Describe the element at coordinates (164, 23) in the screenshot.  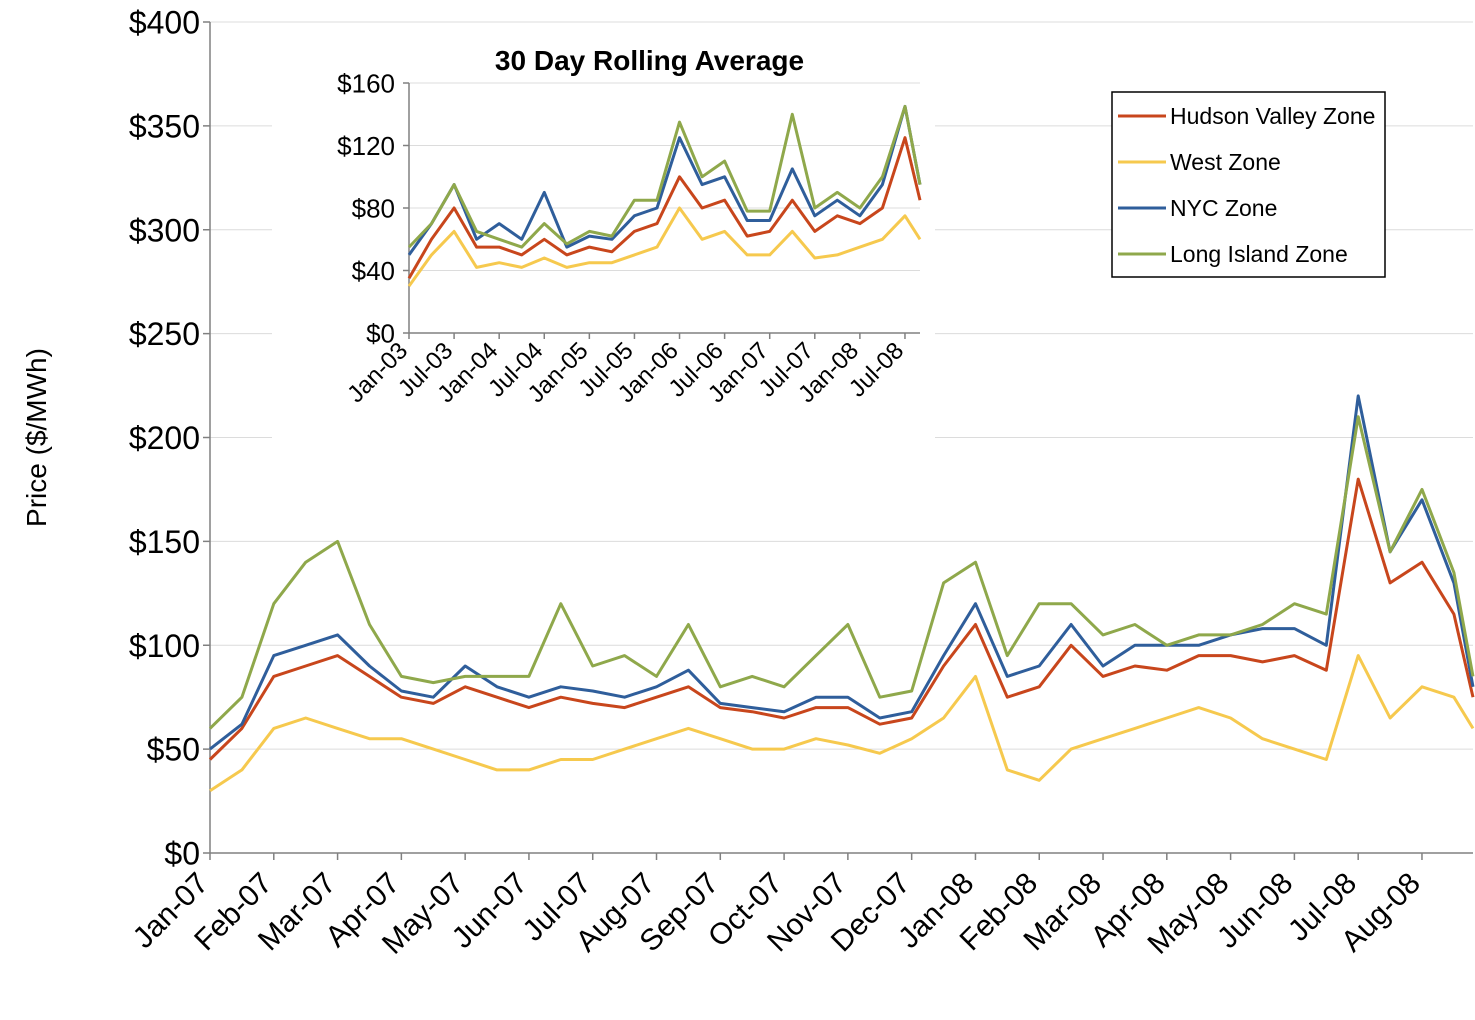
I see `y-tick-label: $400` at that location.